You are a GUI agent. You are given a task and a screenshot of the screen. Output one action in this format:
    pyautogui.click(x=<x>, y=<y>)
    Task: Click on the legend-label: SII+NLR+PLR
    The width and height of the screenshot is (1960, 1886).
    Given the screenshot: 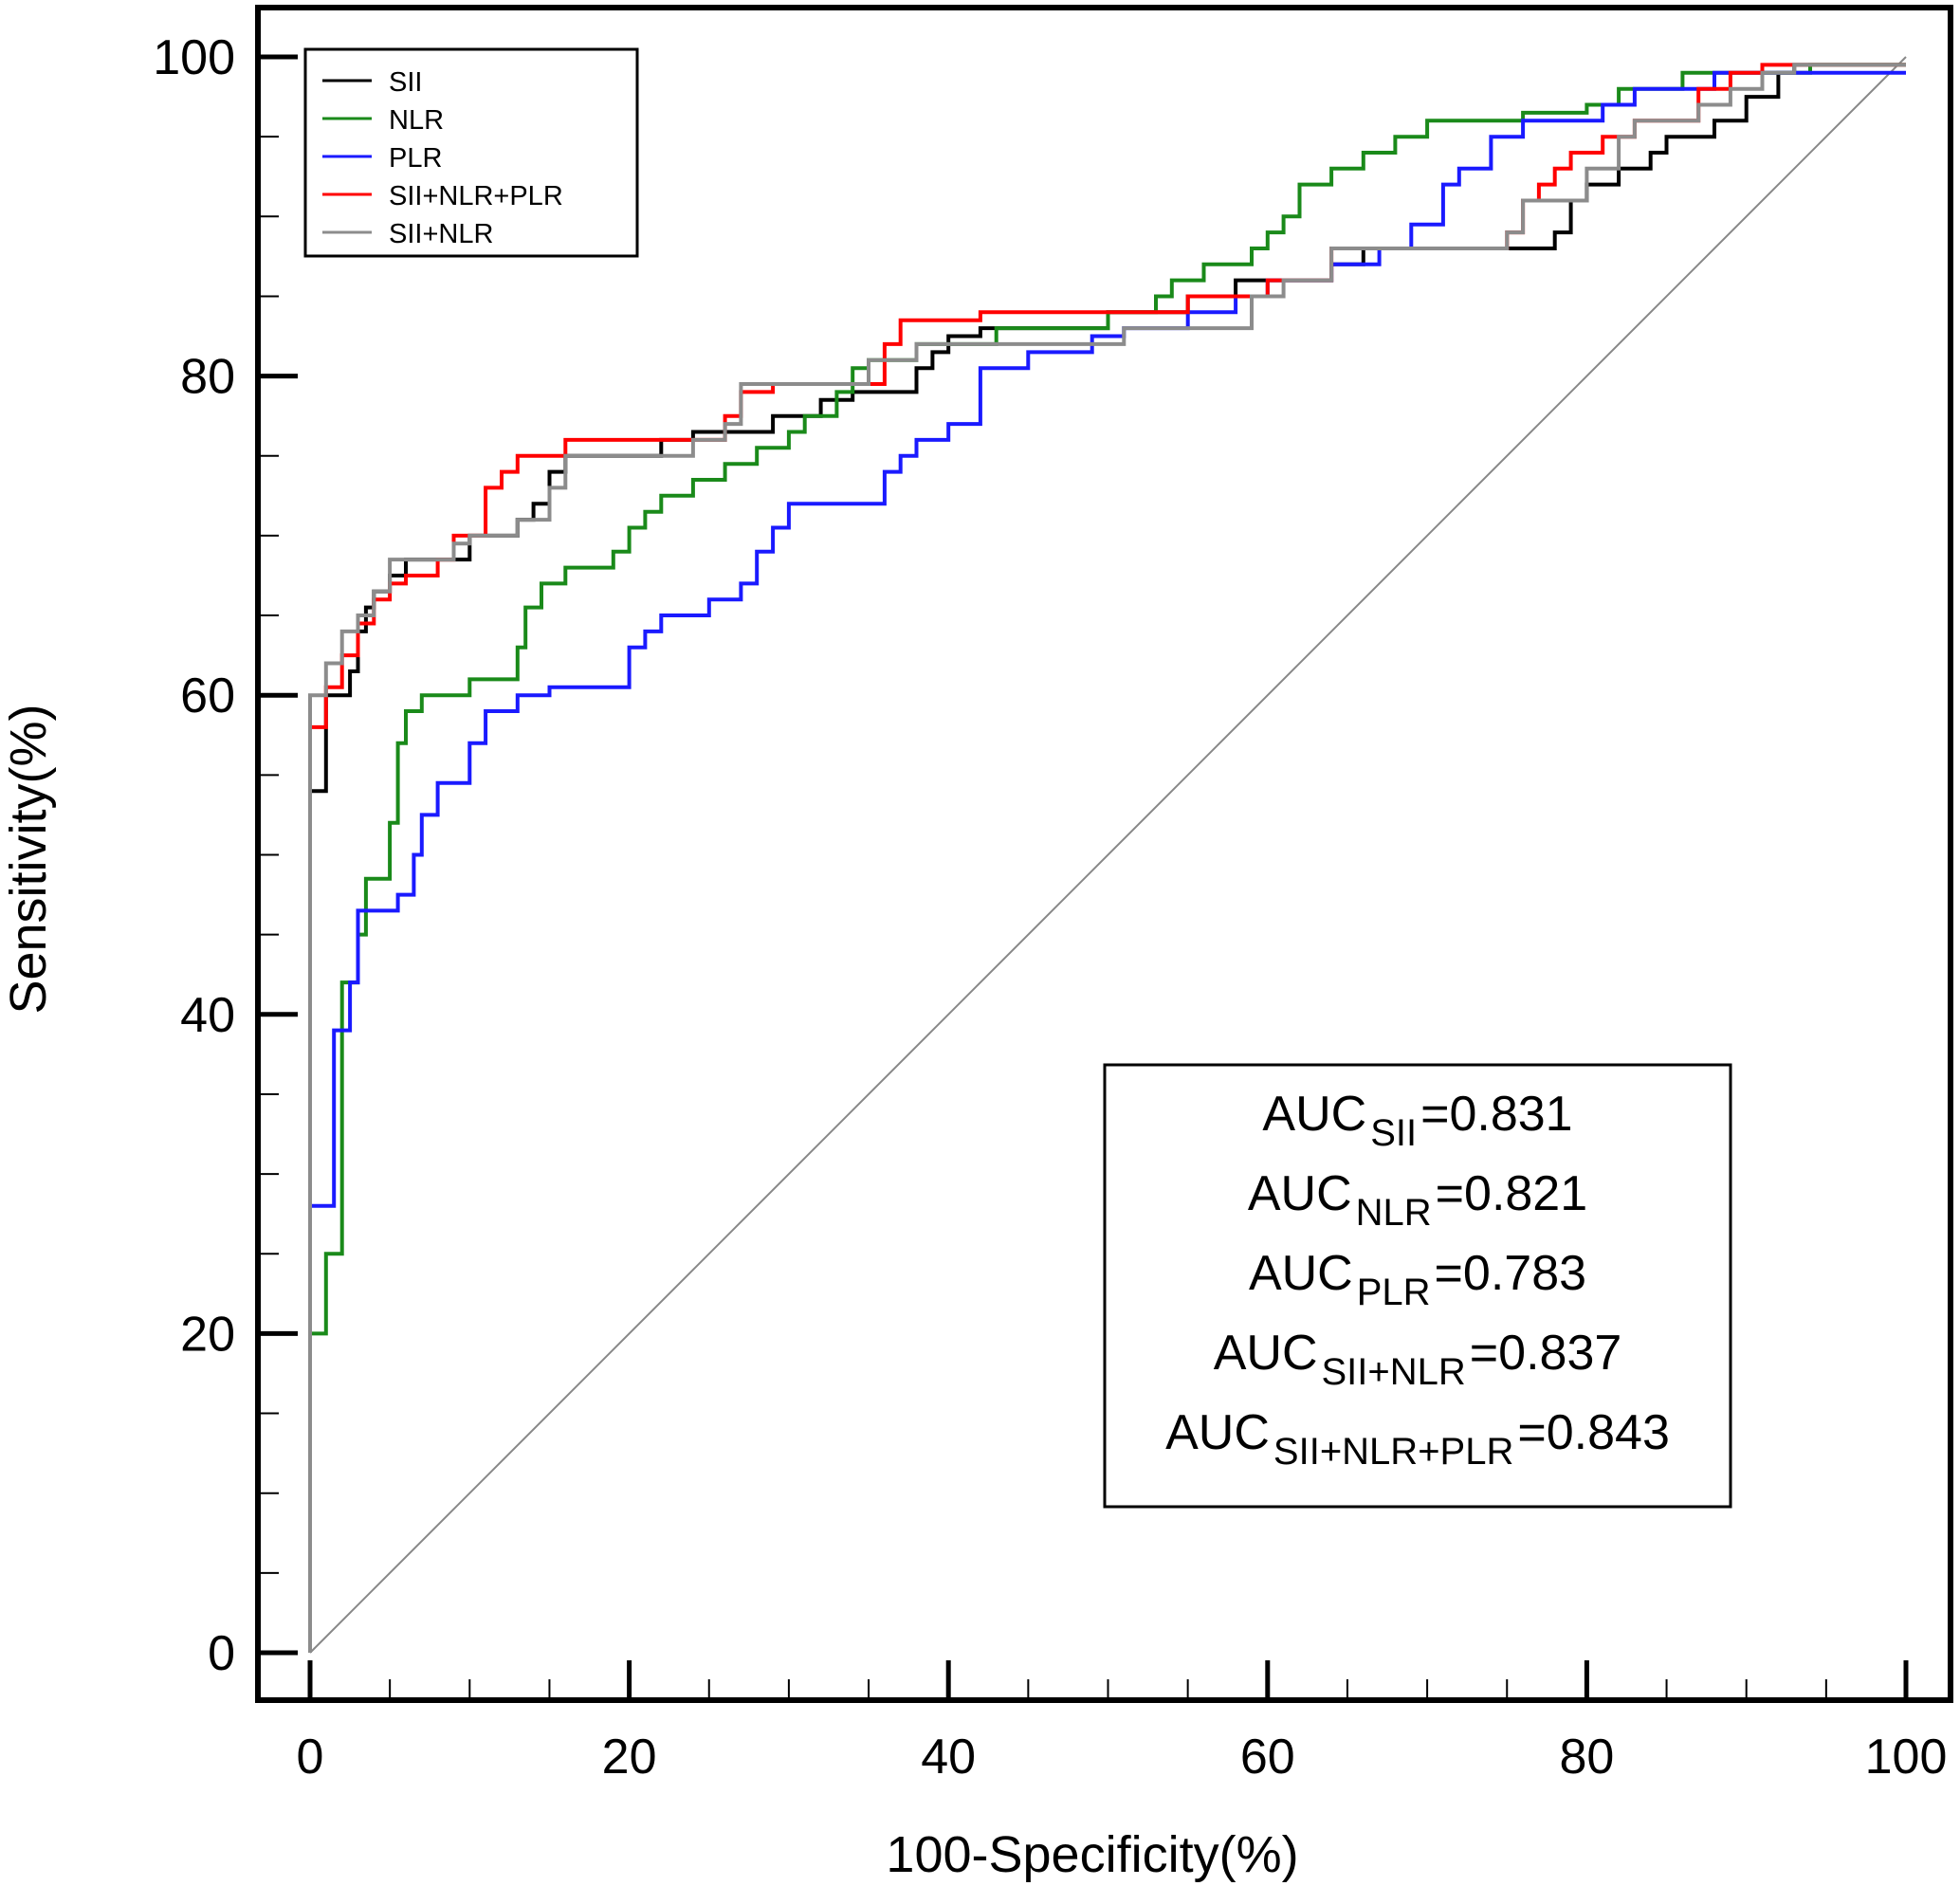 What is the action you would take?
    pyautogui.click(x=476, y=196)
    